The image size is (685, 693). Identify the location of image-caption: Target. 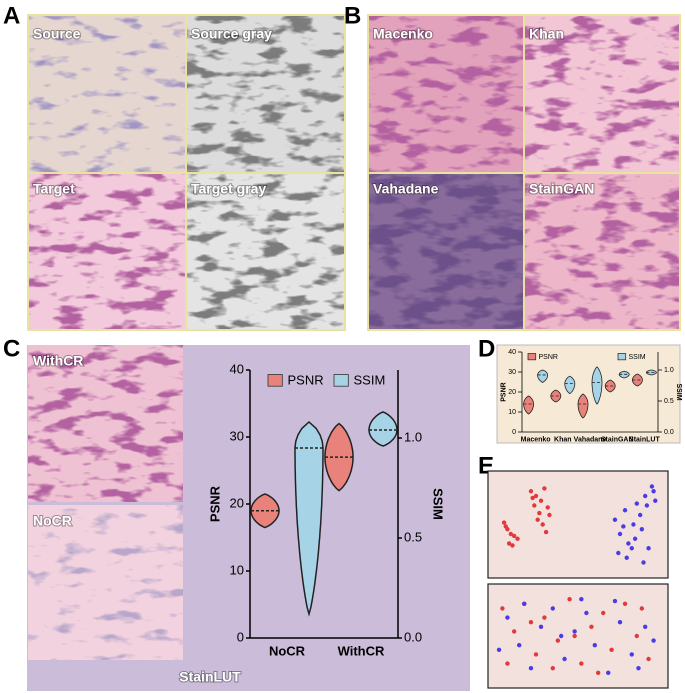
(54, 189).